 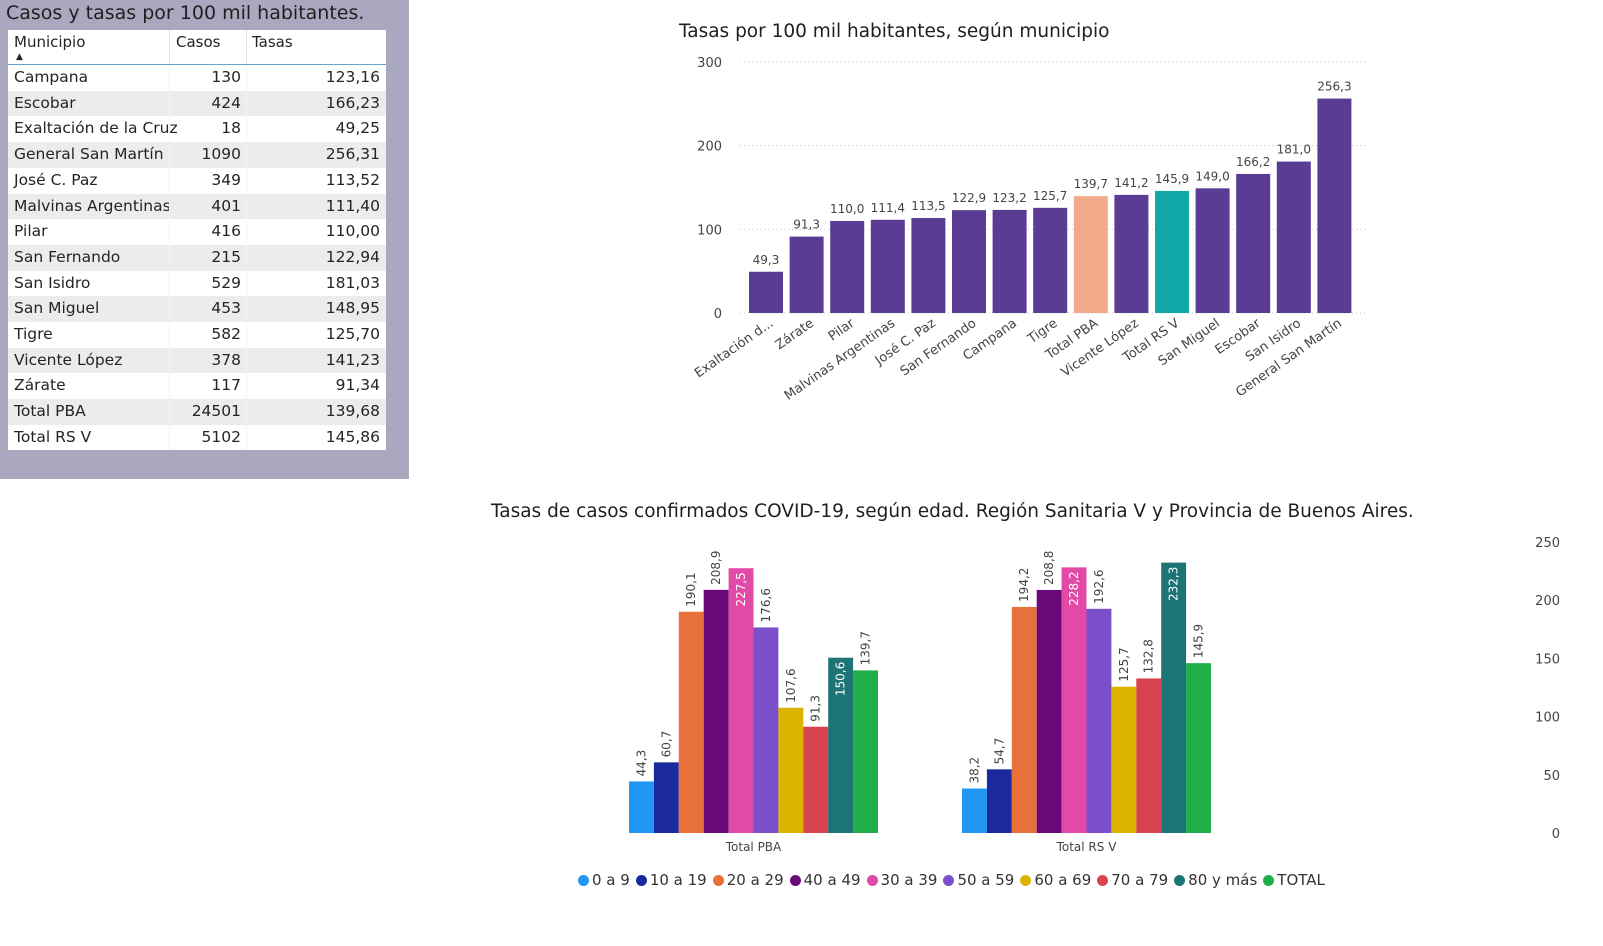 What do you see at coordinates (197, 437) in the screenshot?
I see `table-row: Total RS V 5102 145,86` at bounding box center [197, 437].